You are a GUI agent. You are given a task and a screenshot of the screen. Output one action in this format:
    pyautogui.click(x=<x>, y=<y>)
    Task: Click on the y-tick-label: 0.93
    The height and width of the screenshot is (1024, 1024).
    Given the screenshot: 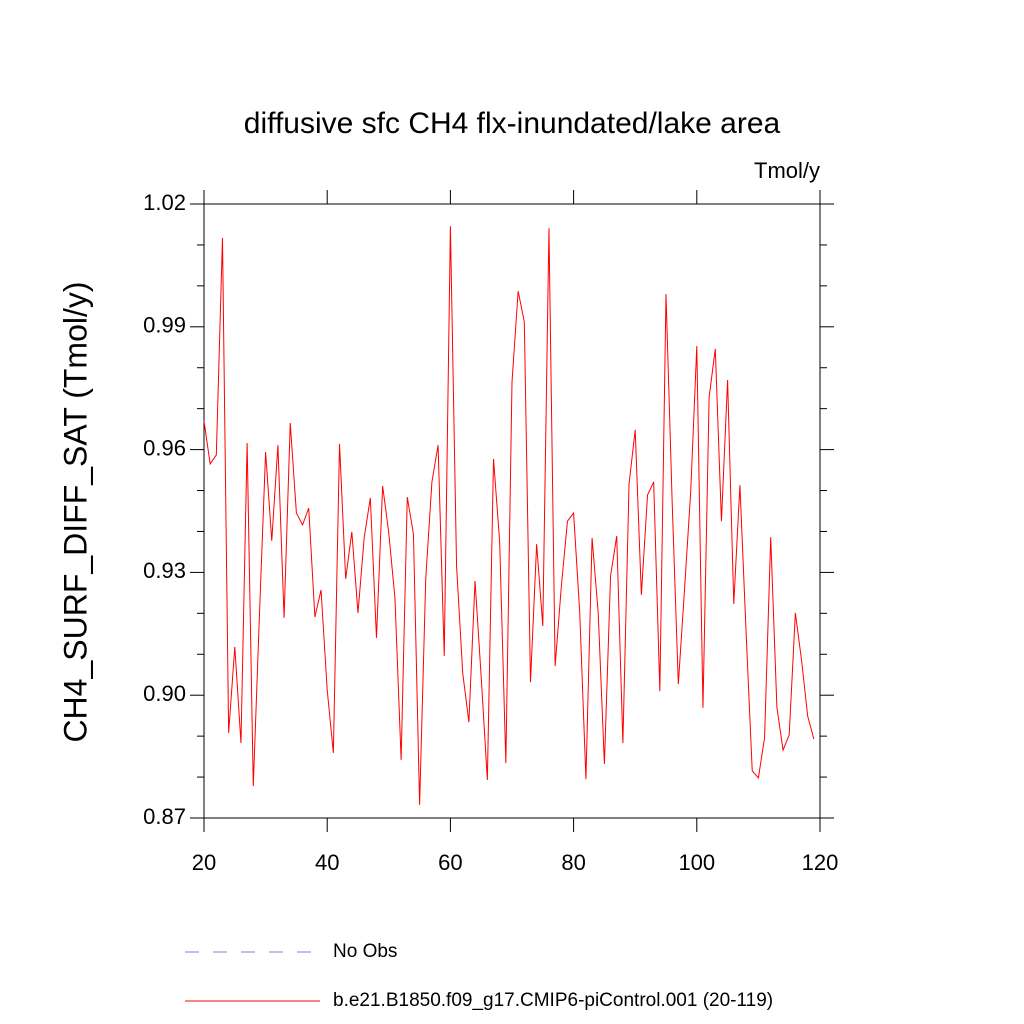 What is the action you would take?
    pyautogui.click(x=164, y=570)
    